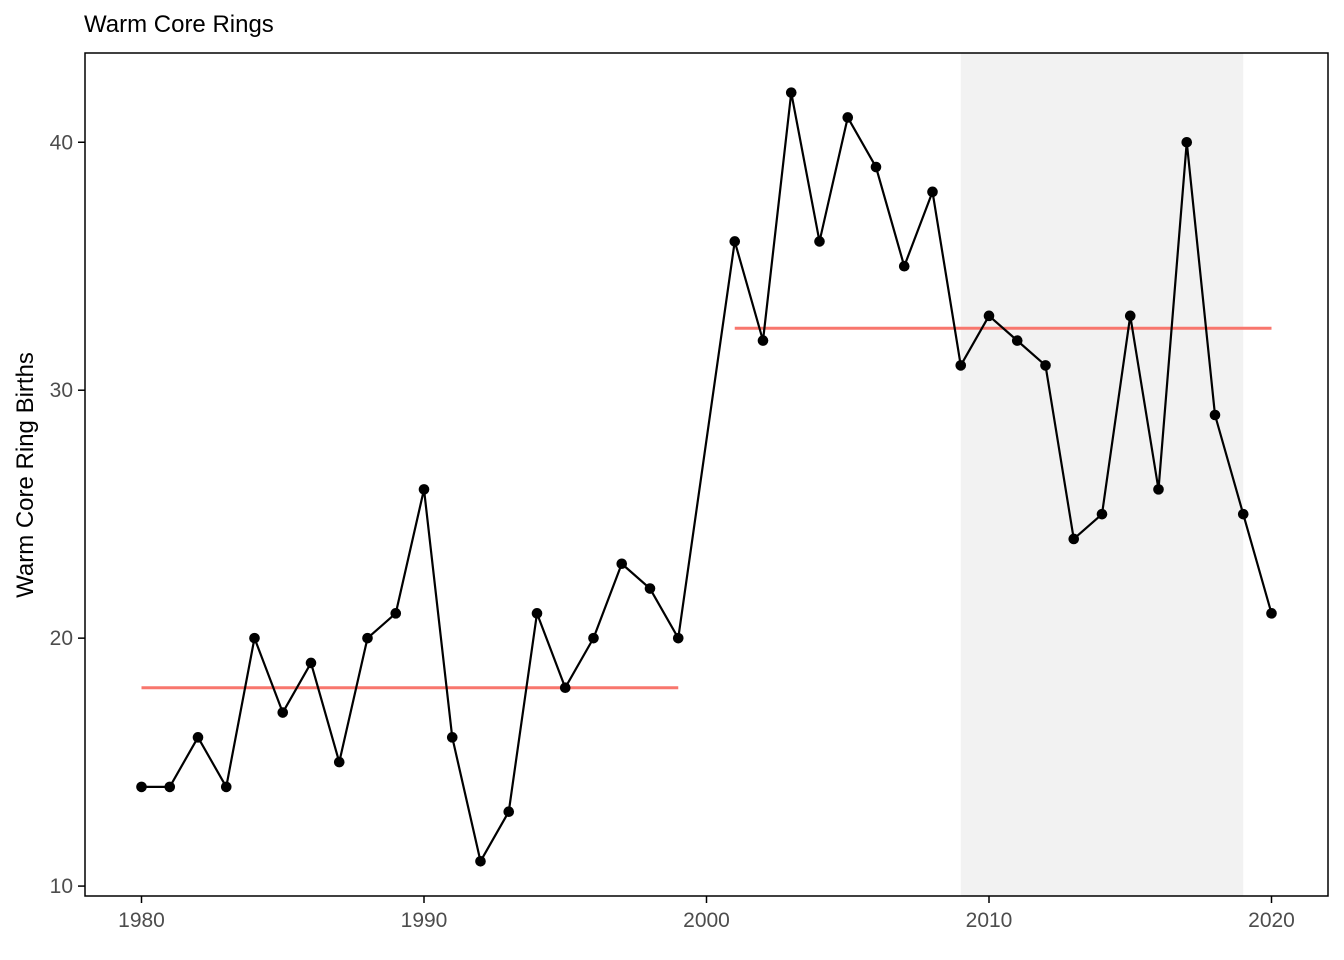 The width and height of the screenshot is (1344, 960). What do you see at coordinates (1271, 613) in the screenshot?
I see `data-point-2020` at bounding box center [1271, 613].